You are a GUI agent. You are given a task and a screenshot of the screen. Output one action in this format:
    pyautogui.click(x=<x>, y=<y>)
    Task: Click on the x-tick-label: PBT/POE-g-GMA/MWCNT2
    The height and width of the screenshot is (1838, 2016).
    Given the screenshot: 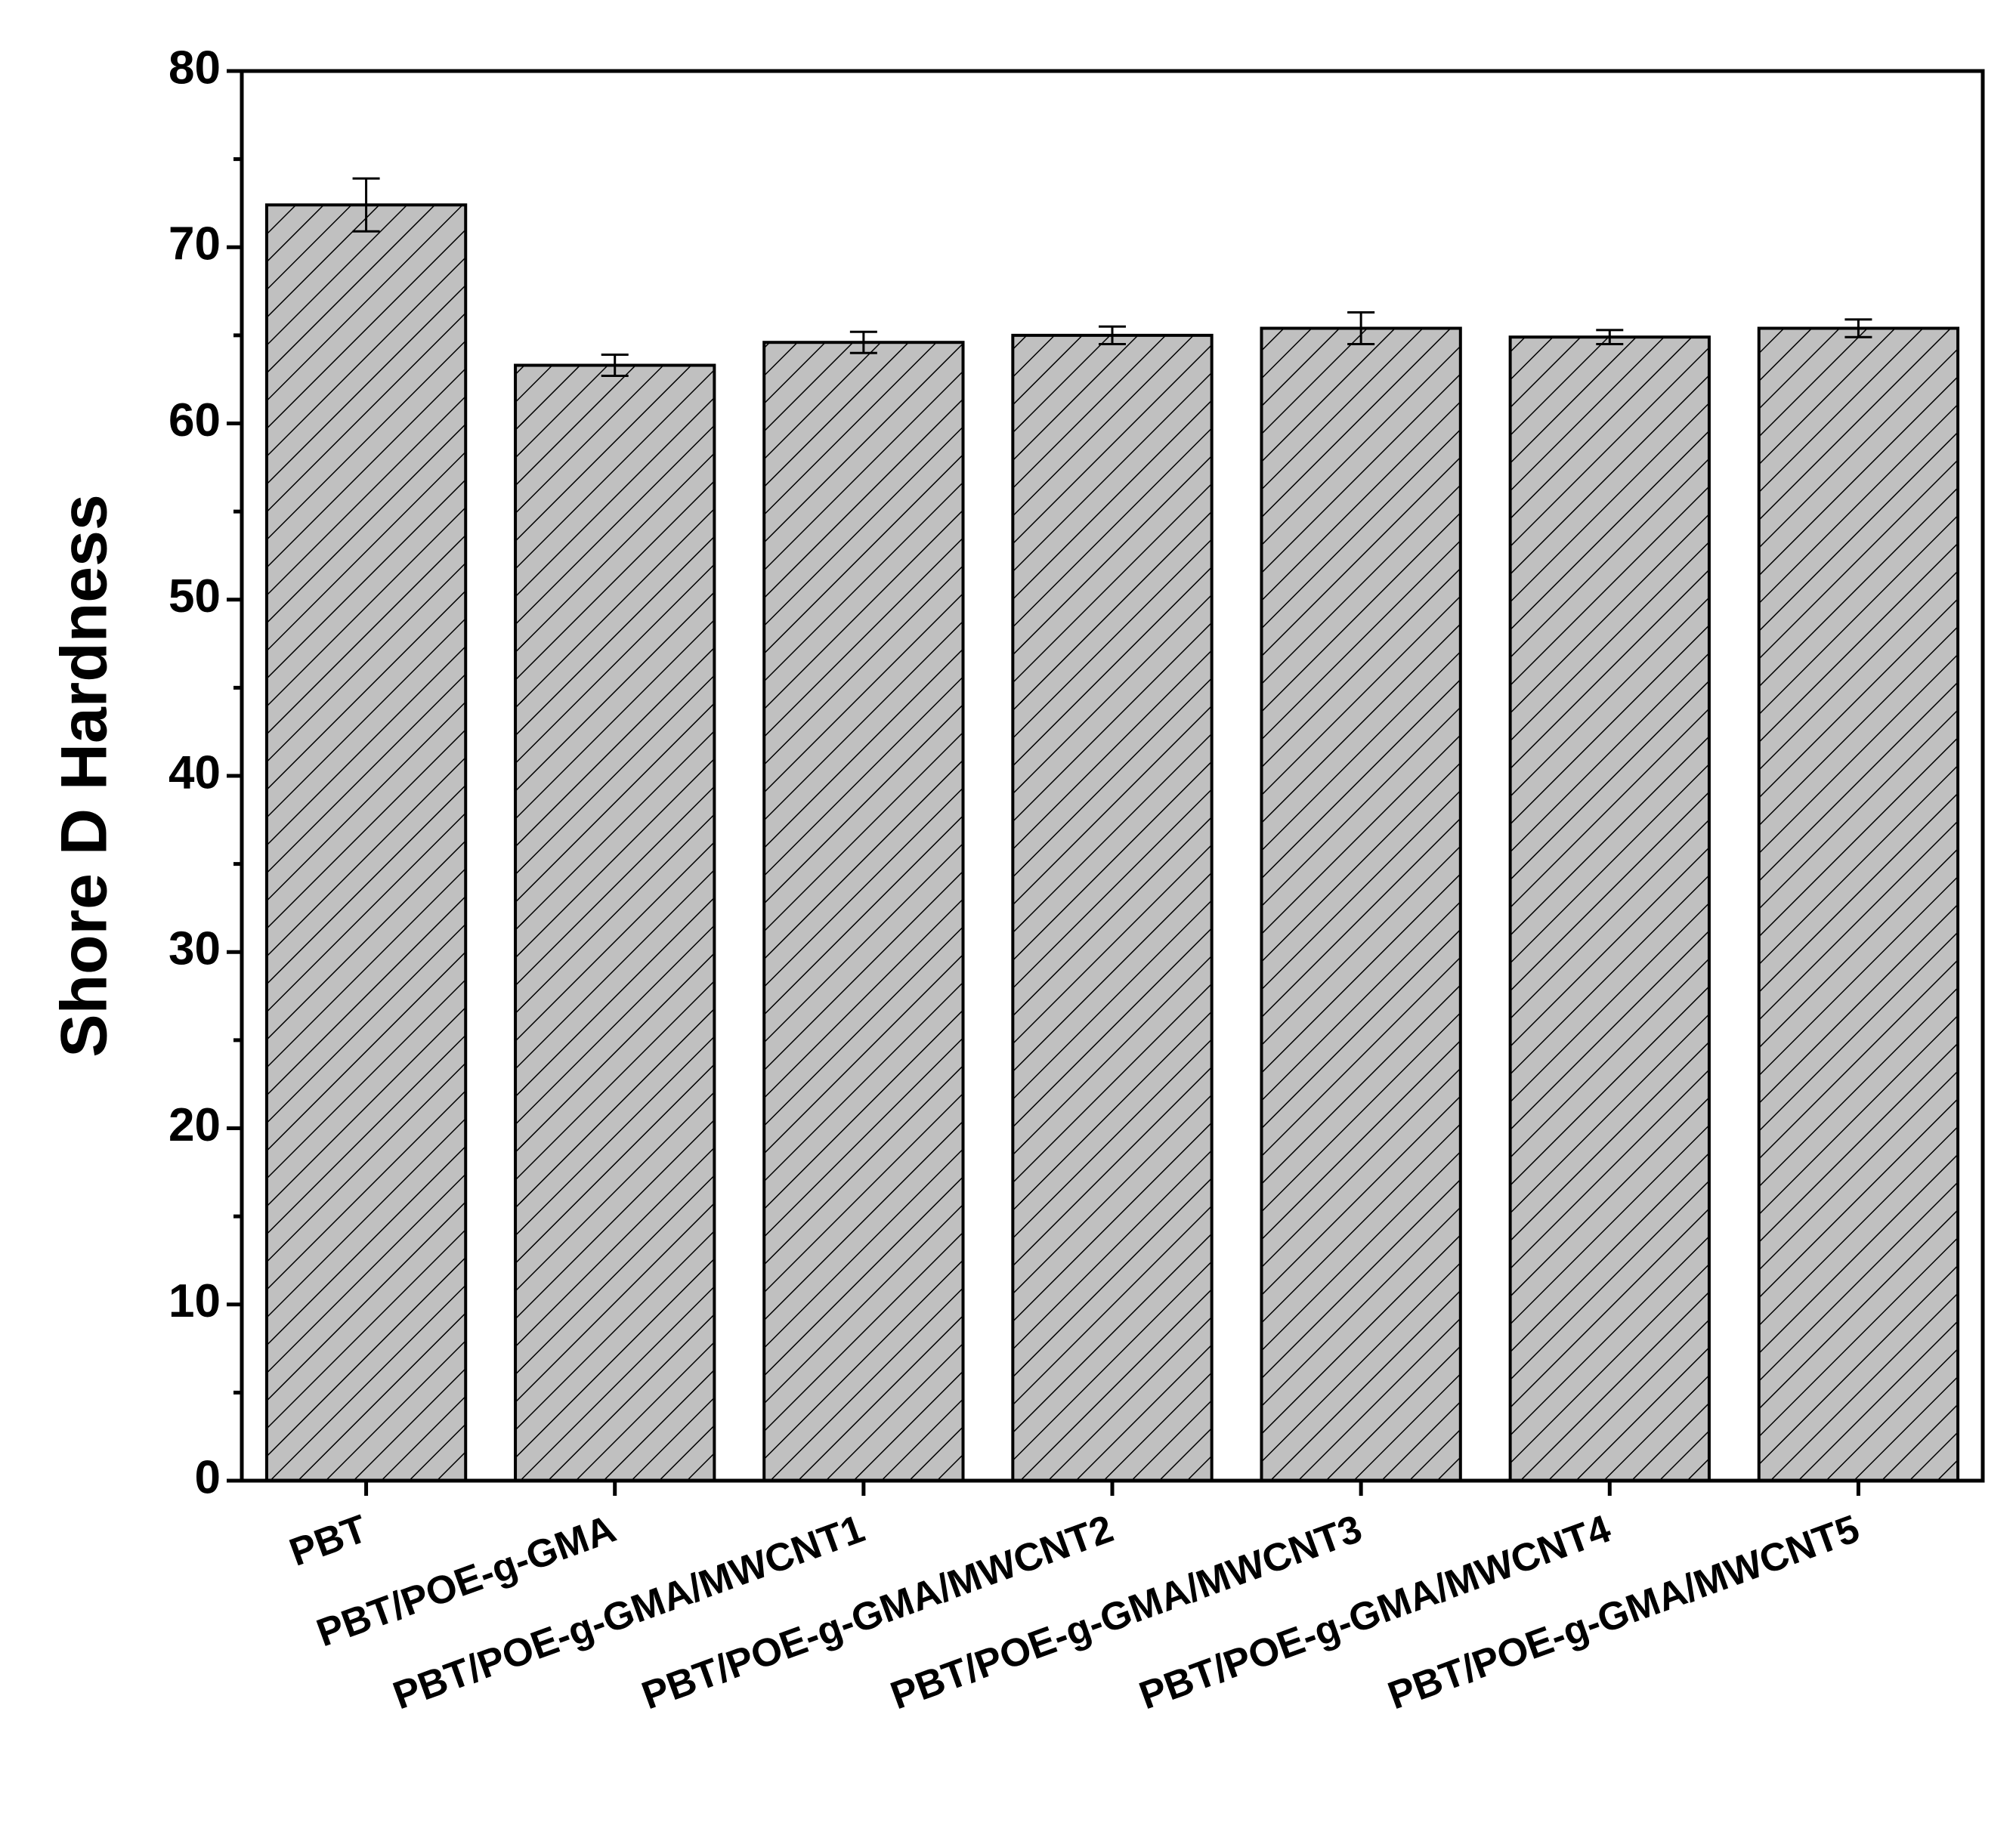 What is the action you would take?
    pyautogui.click(x=877, y=1613)
    